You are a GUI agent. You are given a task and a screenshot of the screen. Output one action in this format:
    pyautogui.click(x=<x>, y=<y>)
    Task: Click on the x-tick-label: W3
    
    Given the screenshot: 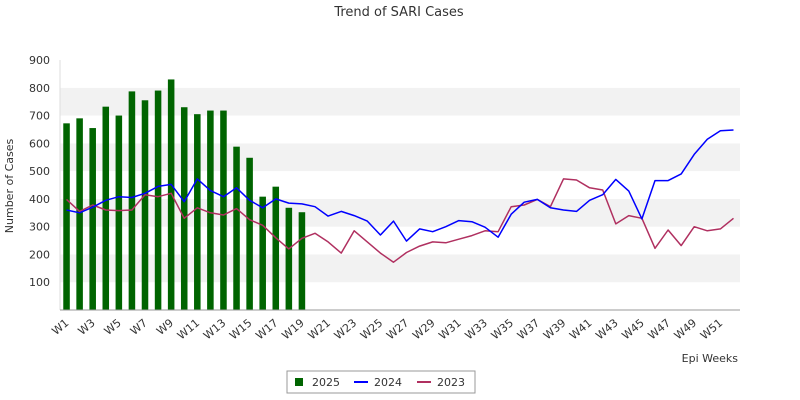 What is the action you would take?
    pyautogui.click(x=87, y=326)
    